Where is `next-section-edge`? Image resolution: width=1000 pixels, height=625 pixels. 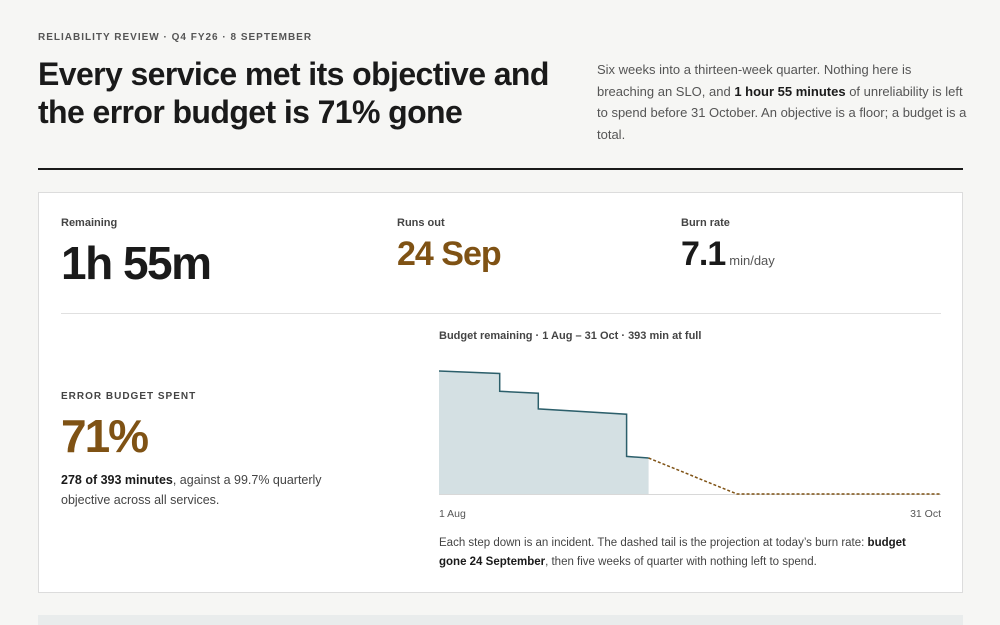
next-section-edge is located at coordinates (500, 620).